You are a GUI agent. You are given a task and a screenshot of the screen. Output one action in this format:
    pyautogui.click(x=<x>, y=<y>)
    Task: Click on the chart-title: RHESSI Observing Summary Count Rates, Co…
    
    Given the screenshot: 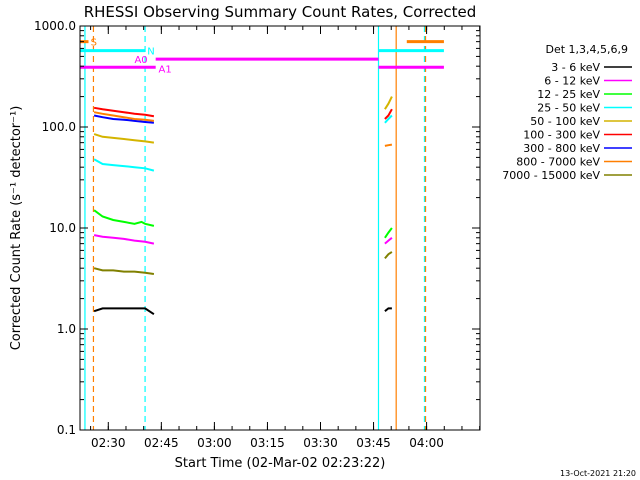 What is the action you would take?
    pyautogui.click(x=280, y=12)
    